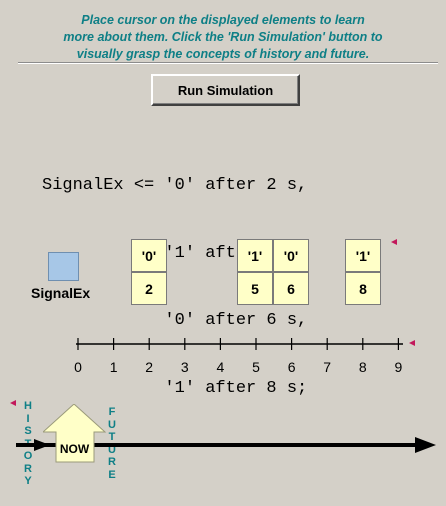 This screenshot has width=446, height=506. I want to click on time-axis-tick-label: 8, so click(363, 367).